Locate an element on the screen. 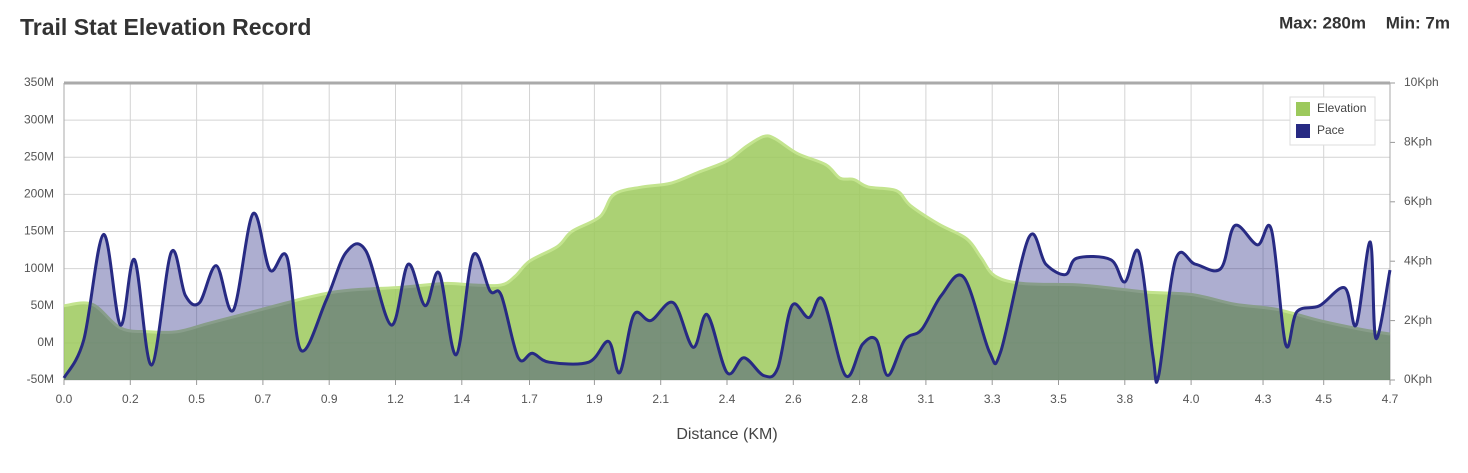  y-tick-label: 50M is located at coordinates (42, 305).